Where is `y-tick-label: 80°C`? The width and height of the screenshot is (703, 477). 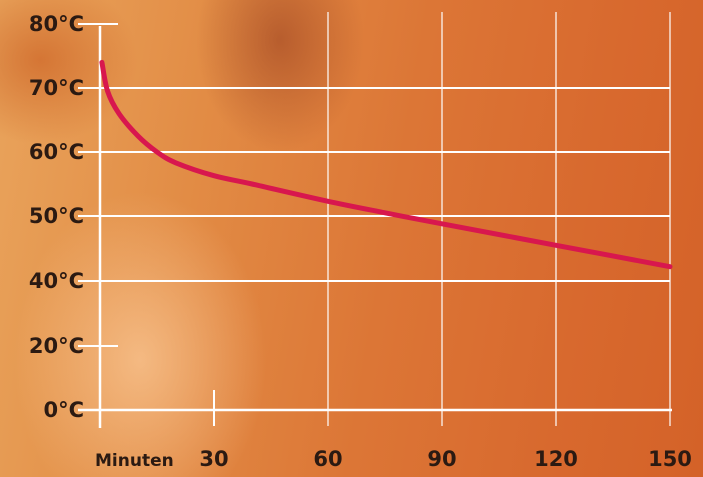
y-tick-label: 80°C is located at coordinates (56, 24).